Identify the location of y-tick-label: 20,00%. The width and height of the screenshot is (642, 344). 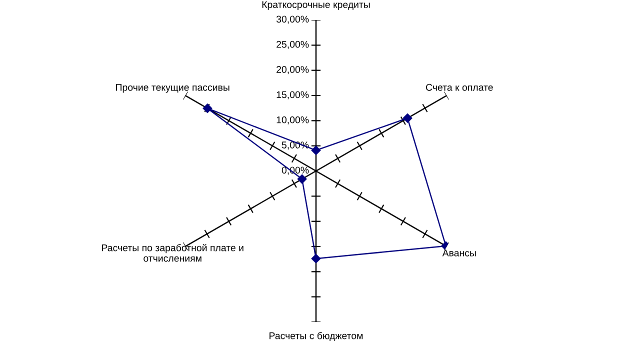
(292, 70).